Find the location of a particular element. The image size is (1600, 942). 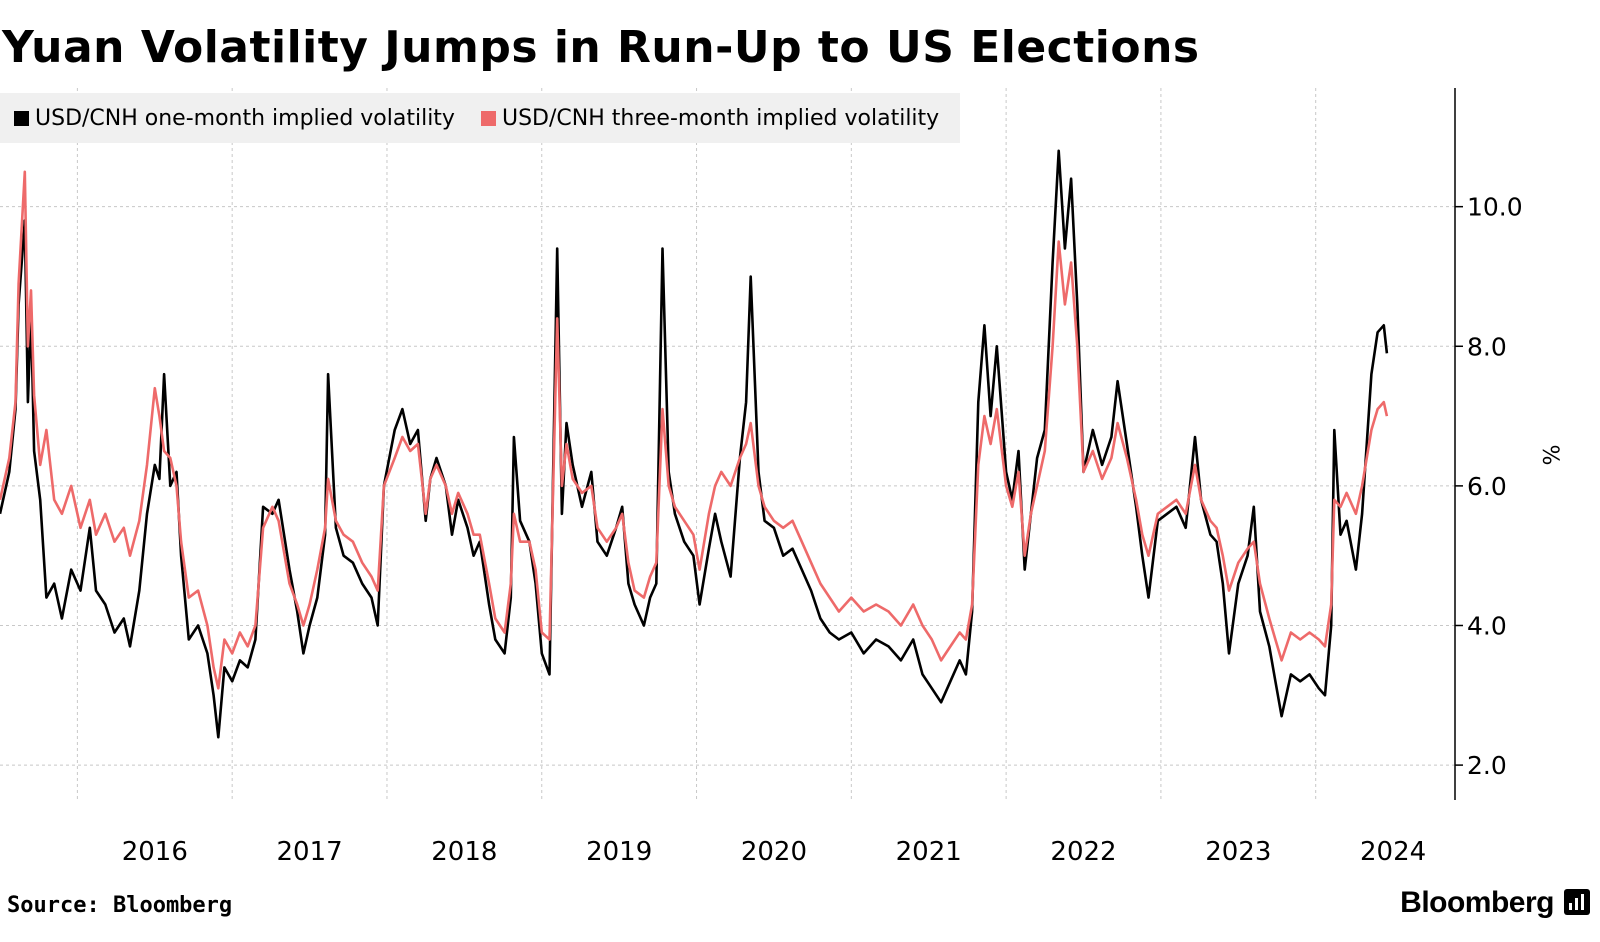

legend-item-three-month: USD/CNH three-month implied volatility is located at coordinates (710, 118).